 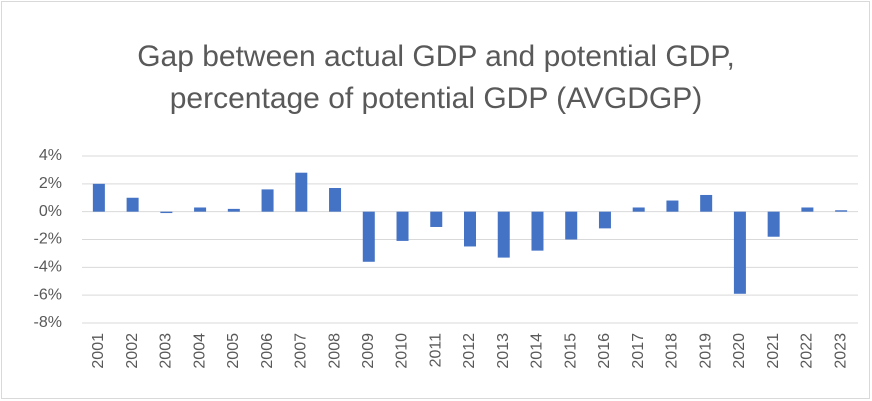 What do you see at coordinates (604, 351) in the screenshot?
I see `x-tick-label: 2016` at bounding box center [604, 351].